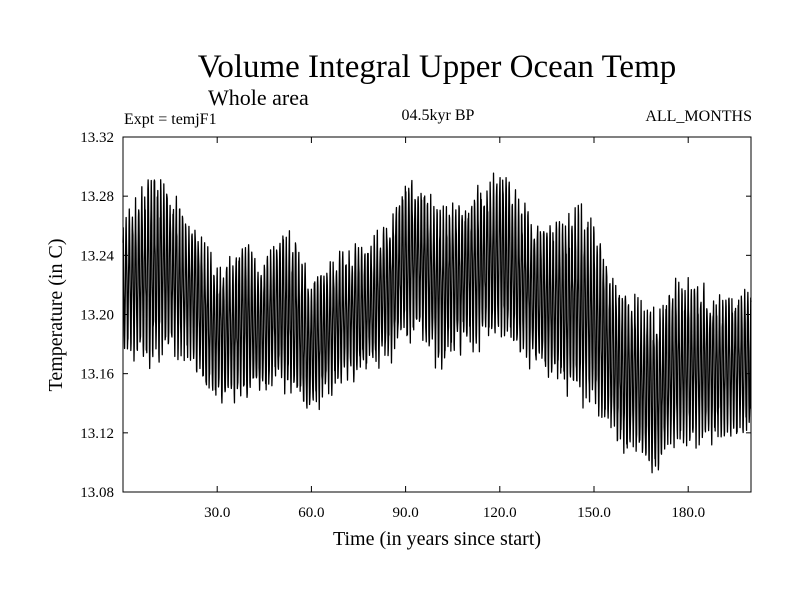 The height and width of the screenshot is (600, 800). I want to click on period-label: 04.5kyr BP, so click(438, 115).